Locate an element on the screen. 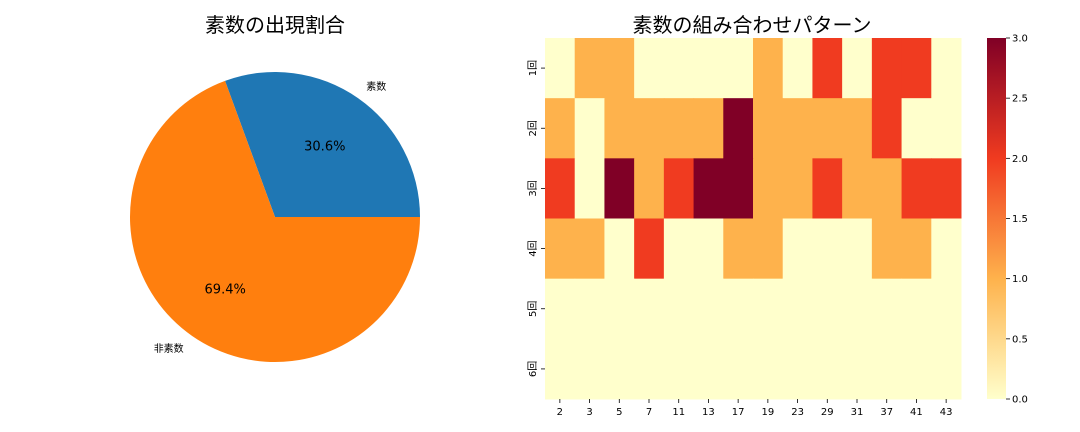  heatmap-y-axis: 1回 2回 3回 4回 5回 6回 is located at coordinates (536, 218).